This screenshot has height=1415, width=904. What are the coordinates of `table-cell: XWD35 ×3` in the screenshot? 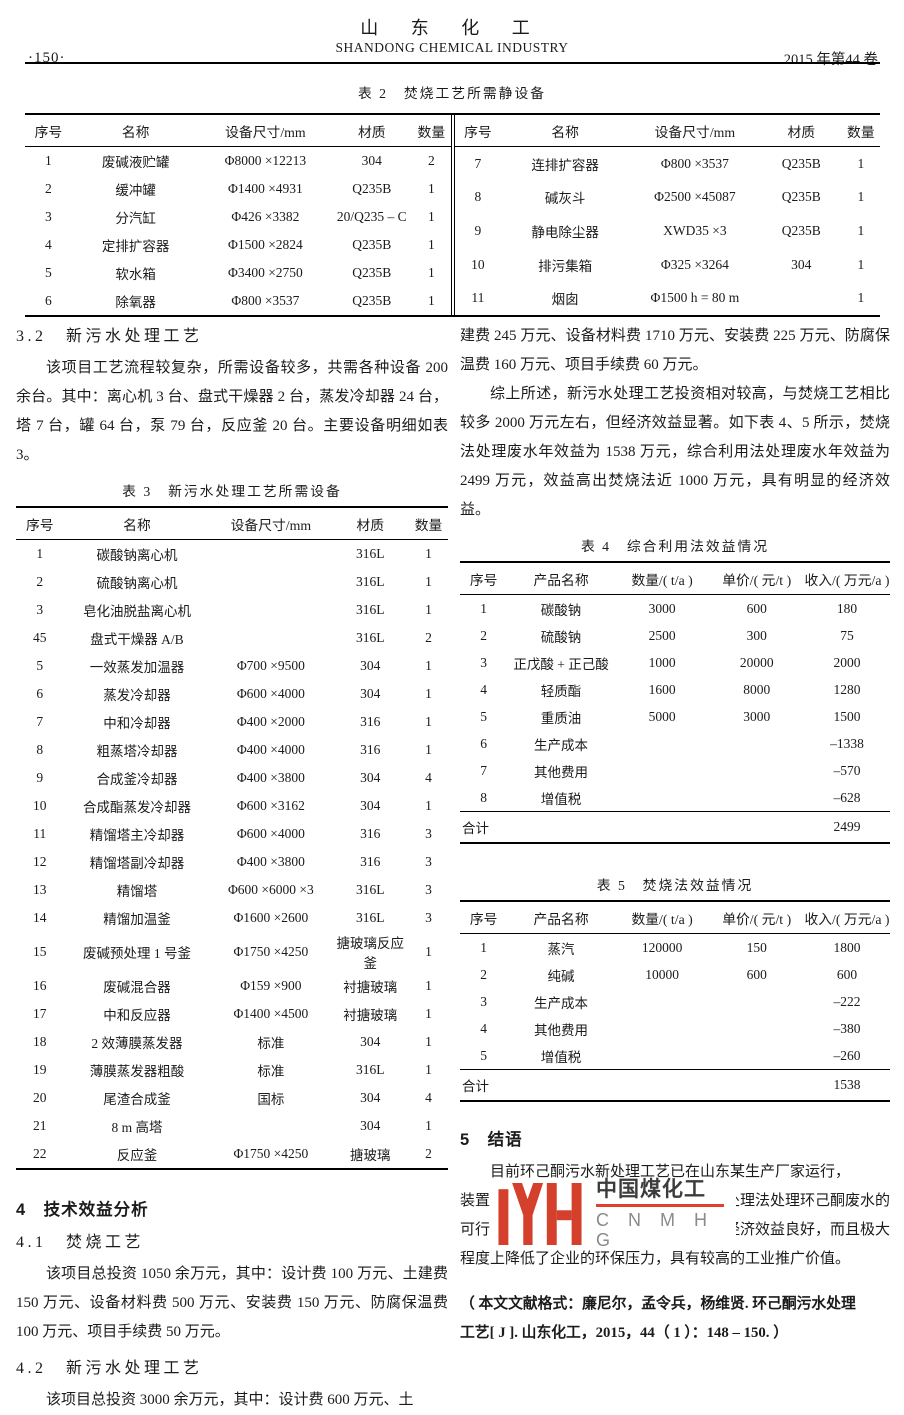 It's located at (695, 231).